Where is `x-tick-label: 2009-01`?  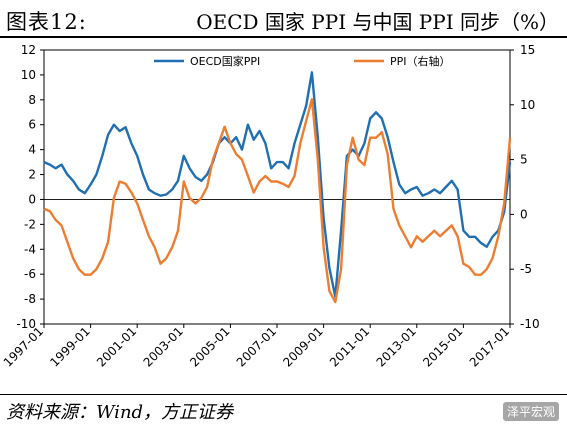 x-tick-label: 2009-01 is located at coordinates (302, 346).